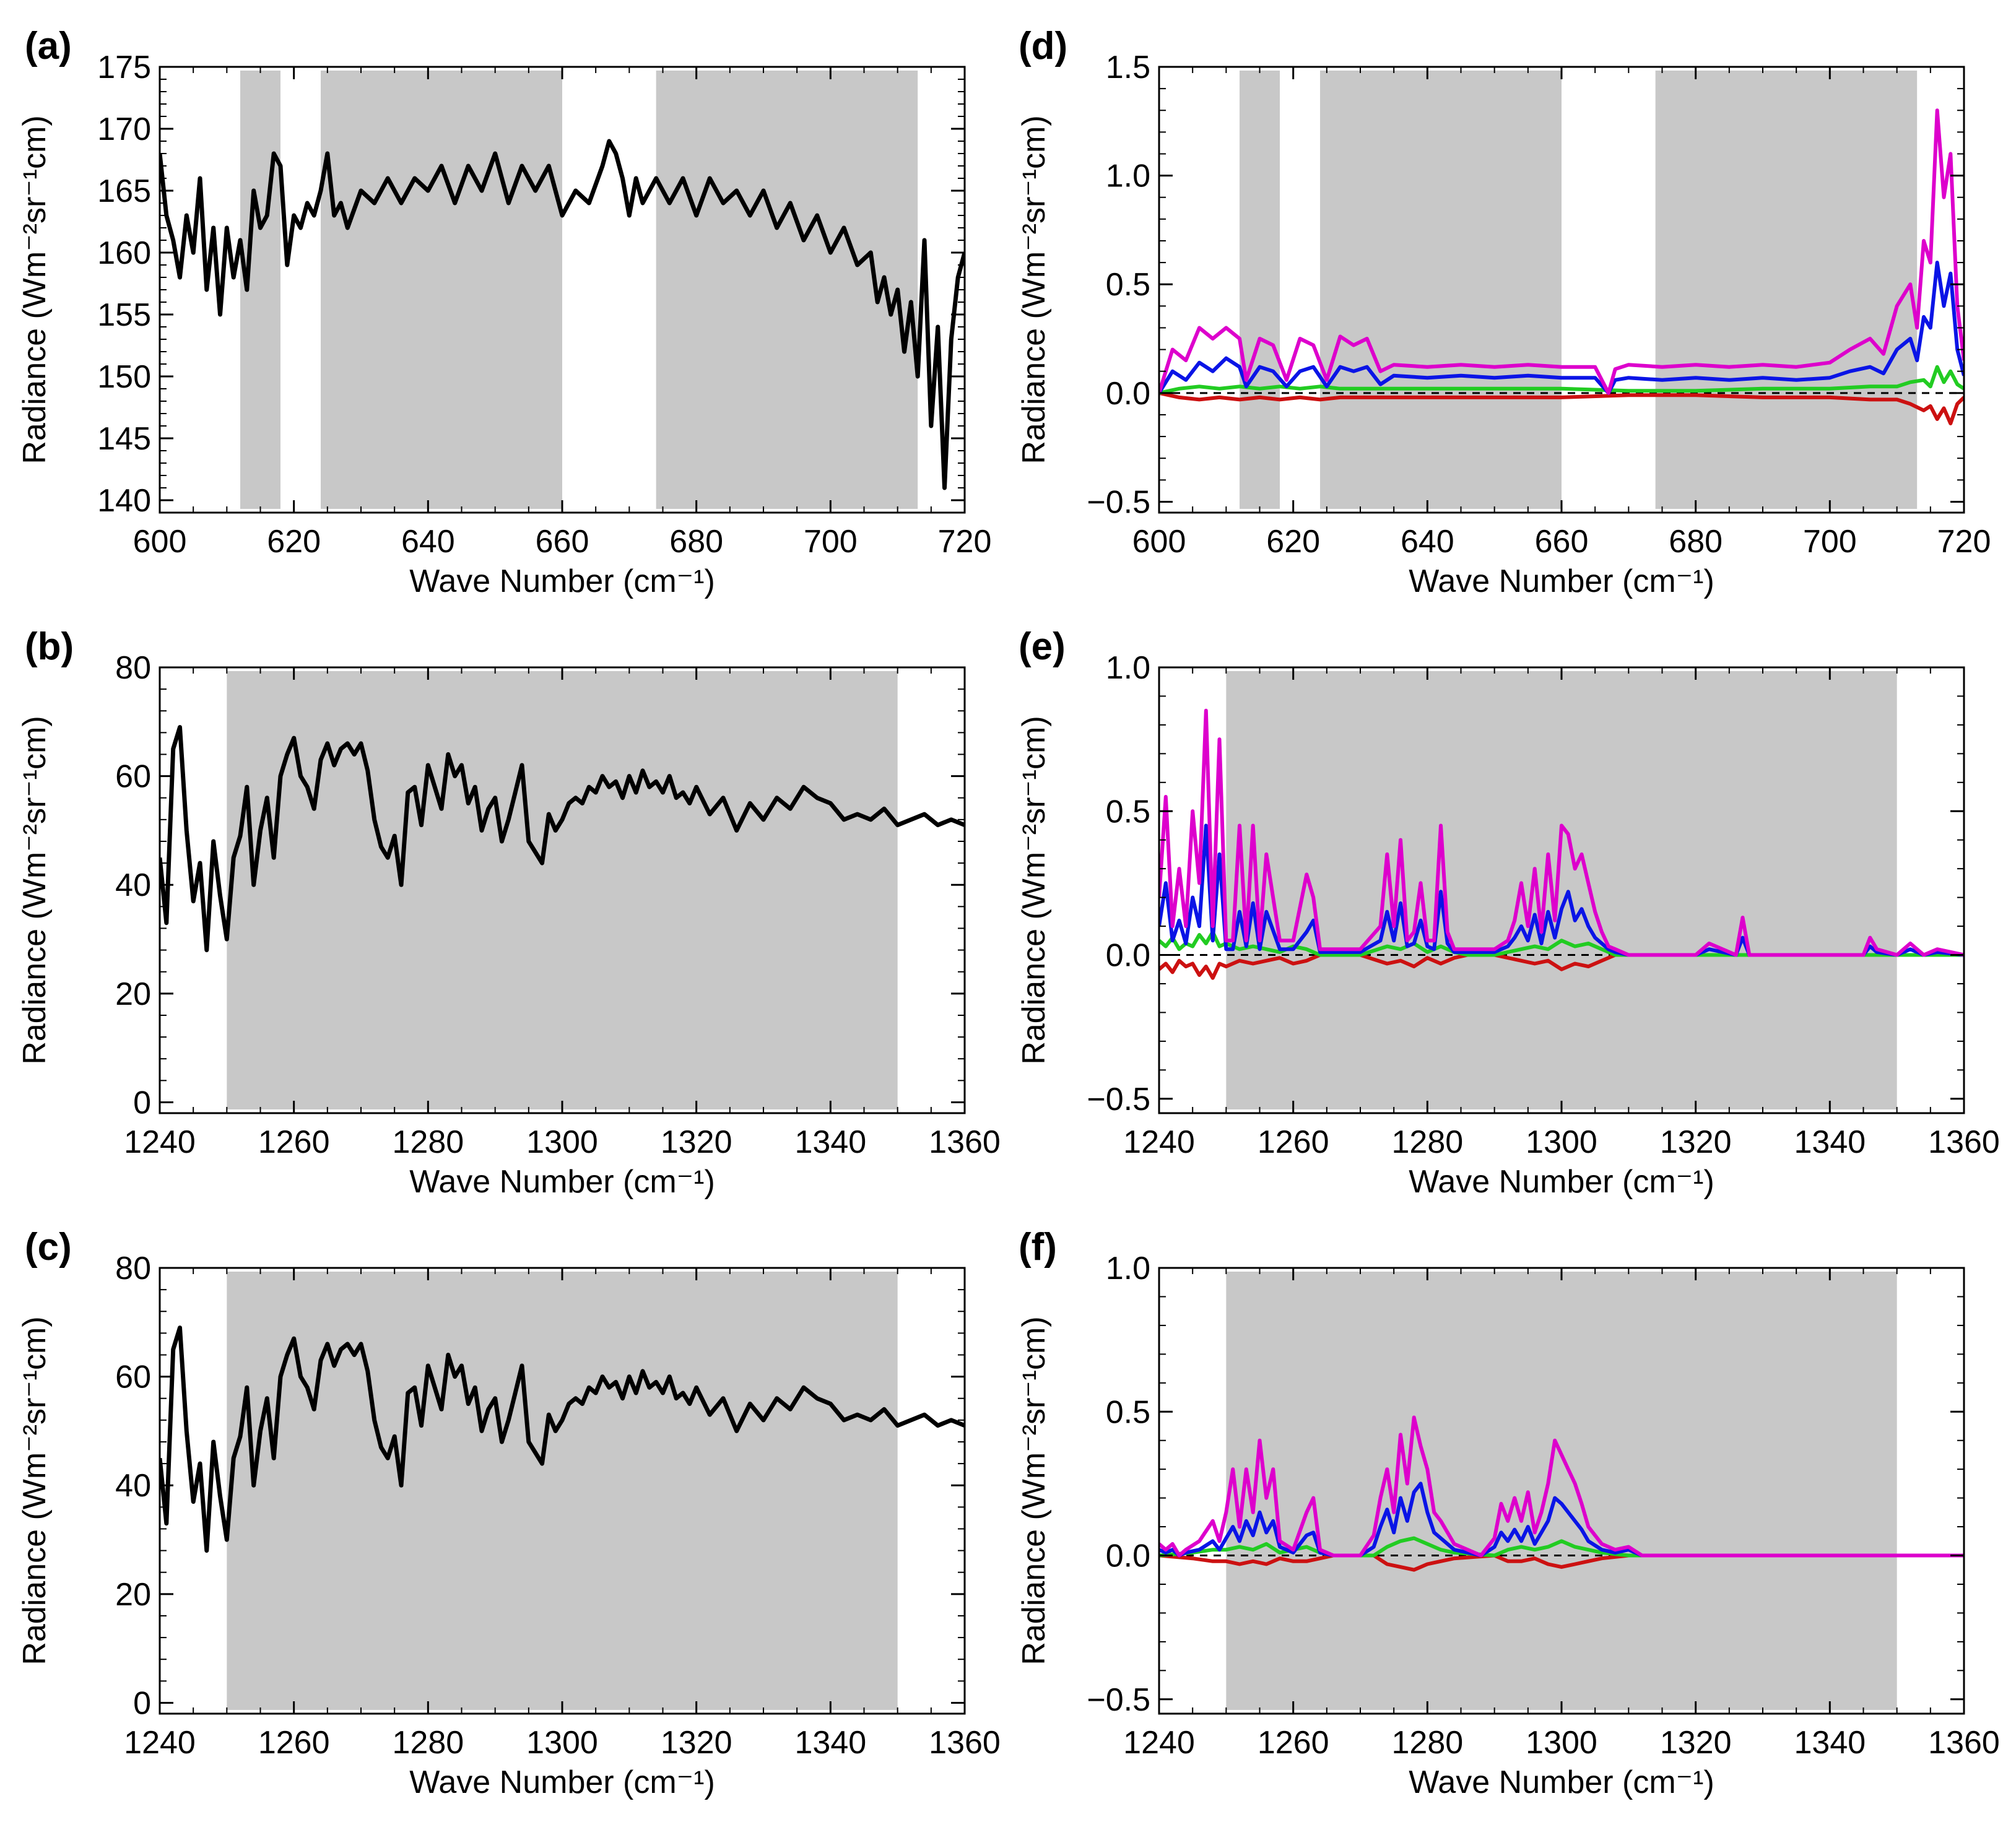 The image size is (2016, 1848). Describe the element at coordinates (1561, 380) in the screenshot. I see `panel-d-series-green` at that location.